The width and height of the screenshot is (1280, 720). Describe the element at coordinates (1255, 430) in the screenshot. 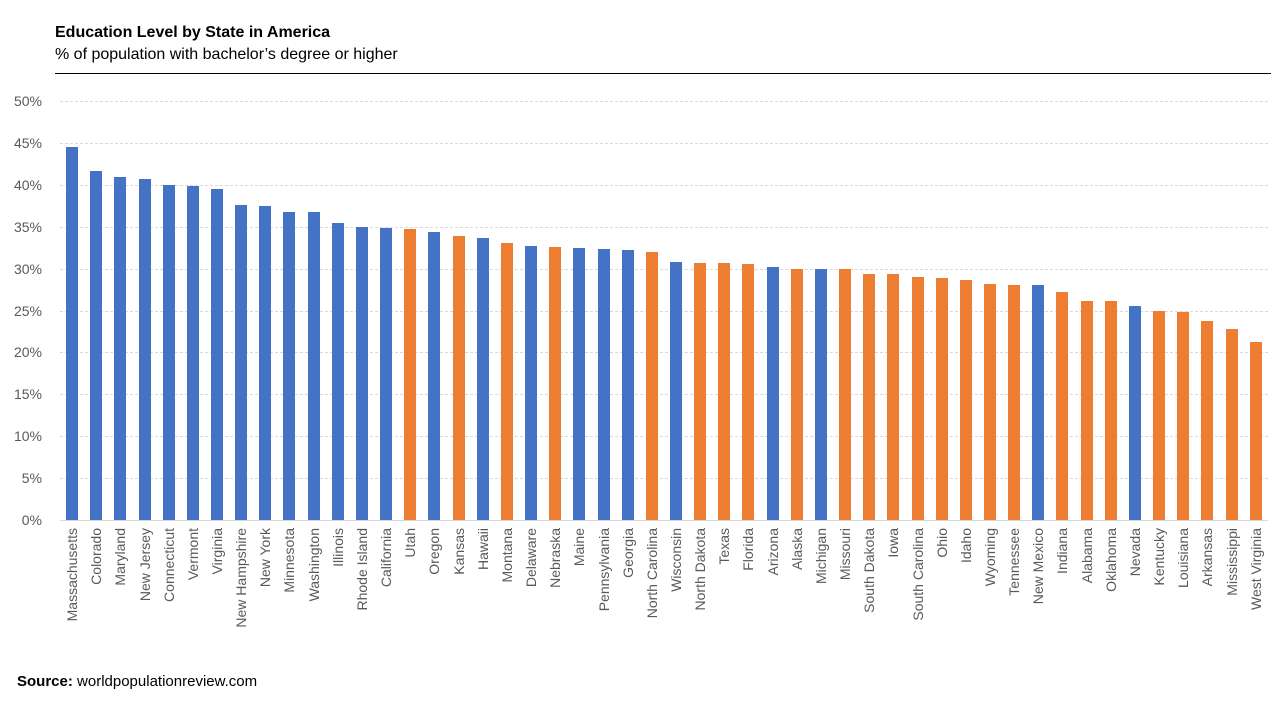

I see `bar-west-virginia` at that location.